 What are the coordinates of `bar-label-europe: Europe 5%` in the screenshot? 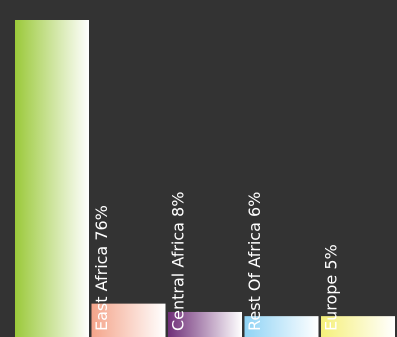 It's located at (331, 287).